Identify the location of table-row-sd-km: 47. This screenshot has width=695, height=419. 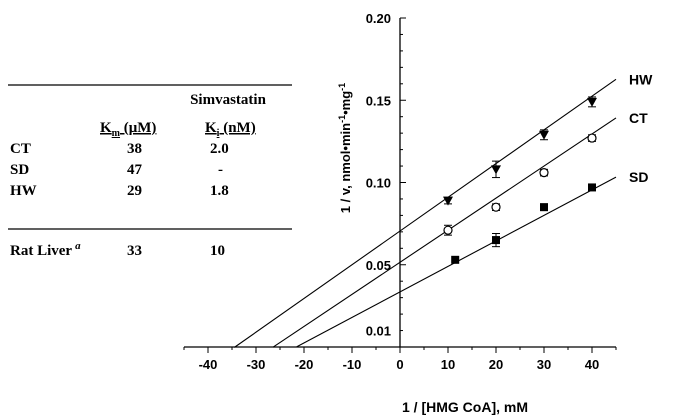
(135, 170).